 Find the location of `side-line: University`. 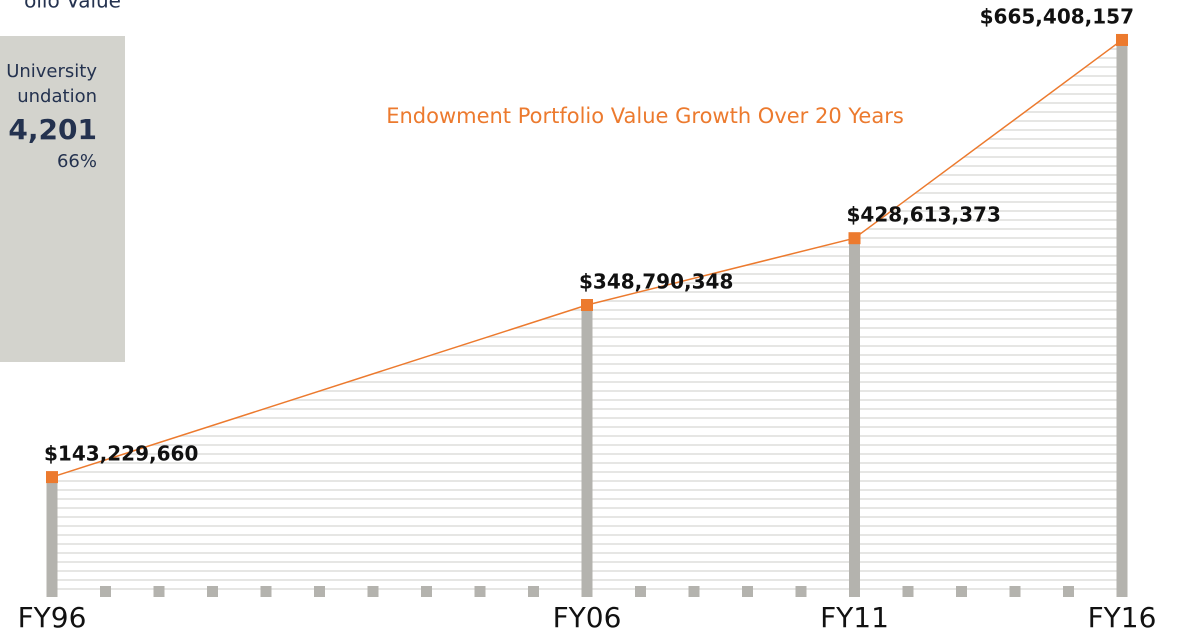

side-line: University is located at coordinates (51, 71).